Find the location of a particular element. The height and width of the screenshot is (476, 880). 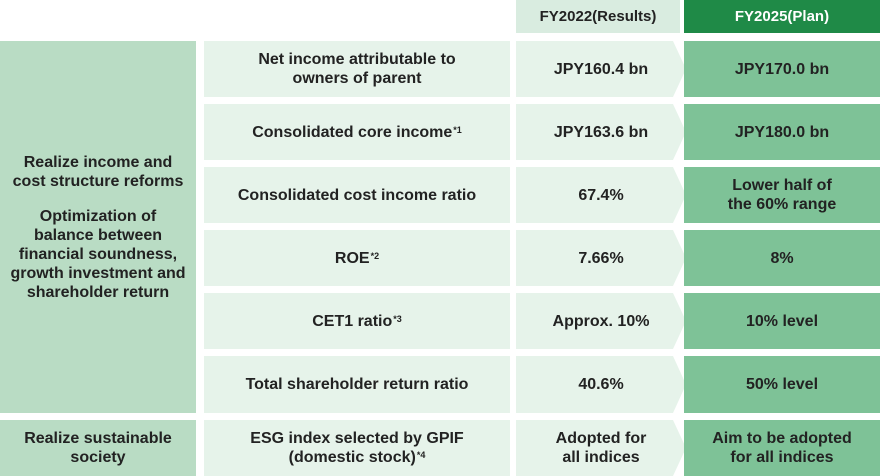

result-net-income: JPY160.4 bn is located at coordinates (601, 69).